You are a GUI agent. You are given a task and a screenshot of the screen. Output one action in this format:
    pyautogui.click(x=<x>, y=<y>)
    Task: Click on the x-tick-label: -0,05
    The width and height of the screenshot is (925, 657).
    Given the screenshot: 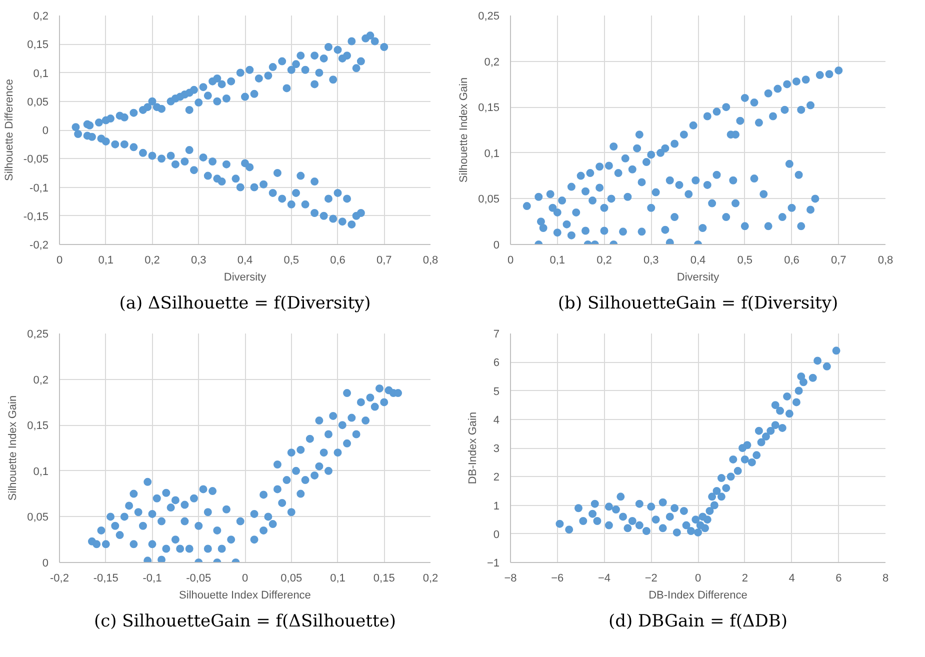 What is the action you would take?
    pyautogui.click(x=199, y=578)
    